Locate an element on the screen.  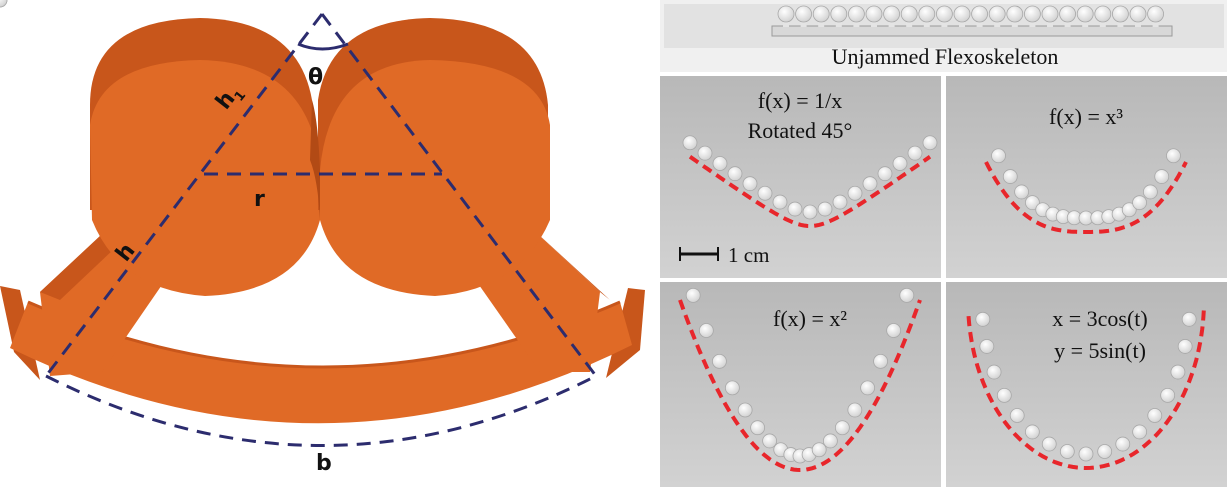
top-photo: Unjammed Flexoskeleton is located at coordinates (943, 36).